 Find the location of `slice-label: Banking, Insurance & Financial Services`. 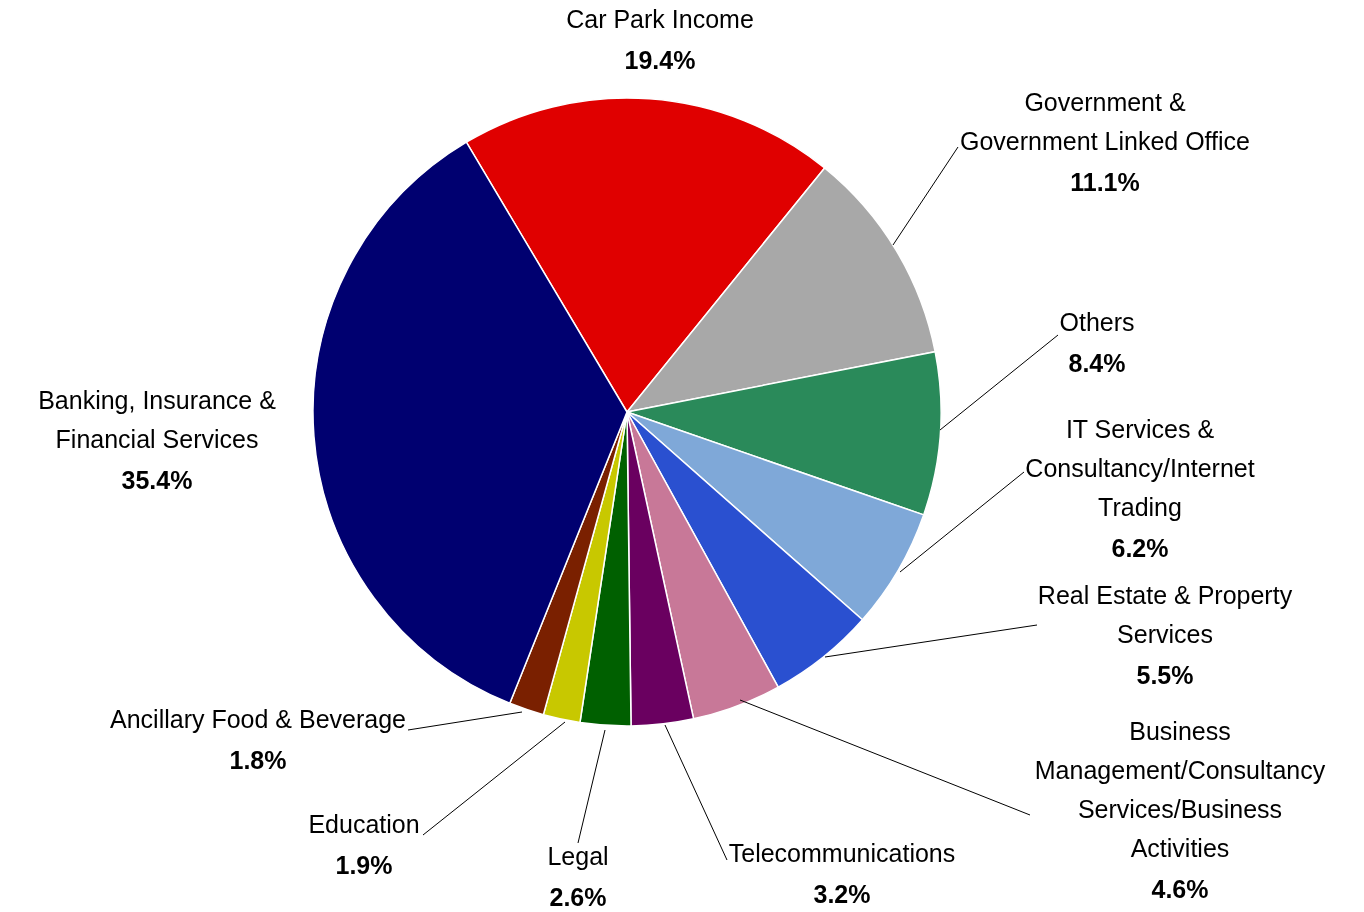

slice-label: Banking, Insurance & Financial Services is located at coordinates (157, 420).